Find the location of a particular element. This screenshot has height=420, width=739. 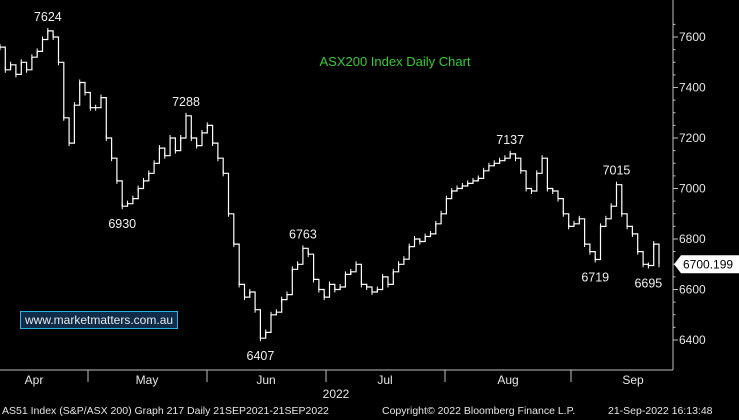

annotation-label: 7137 is located at coordinates (510, 140).